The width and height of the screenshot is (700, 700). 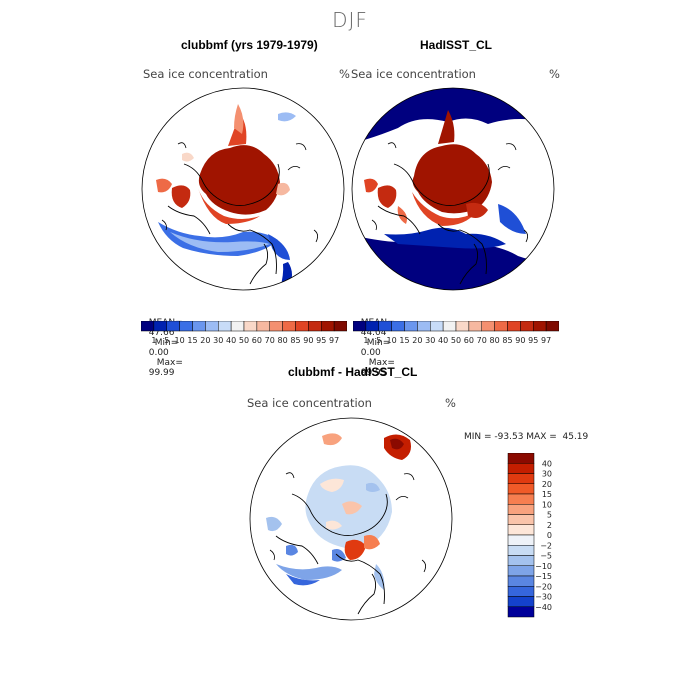 What do you see at coordinates (547, 474) in the screenshot?
I see `diff-colorbar-tick-label: 30` at bounding box center [547, 474].